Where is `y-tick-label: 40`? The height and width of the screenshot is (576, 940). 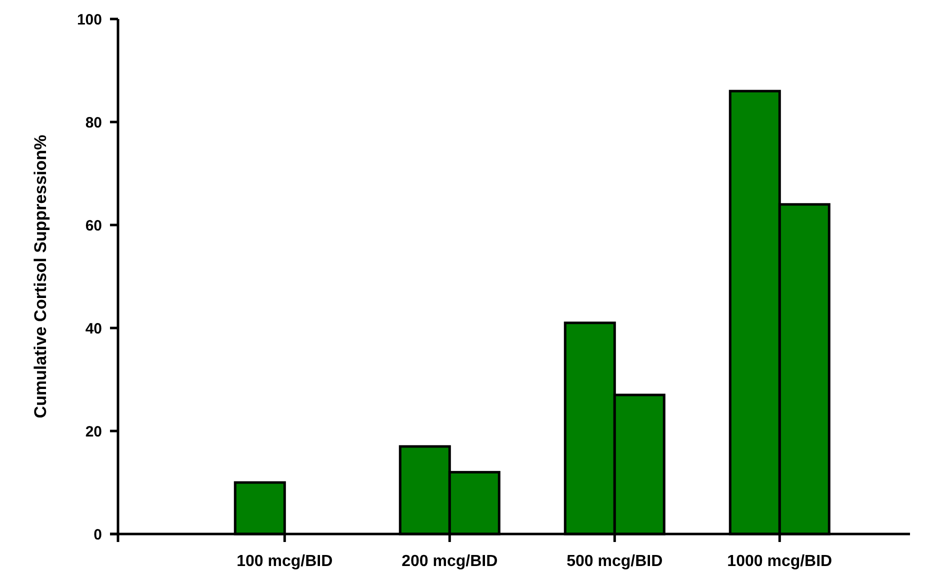 y-tick-label: 40 is located at coordinates (93, 329).